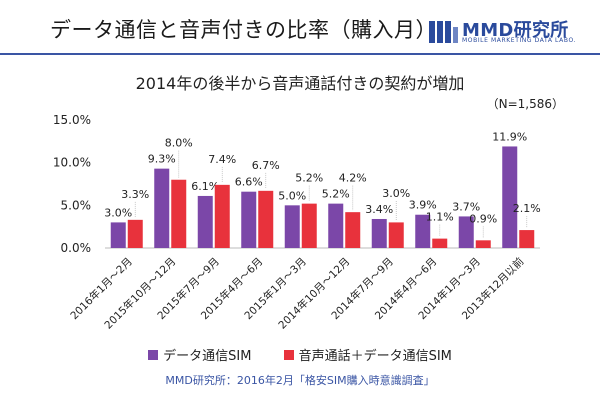  Describe the element at coordinates (266, 165) in the screenshot. I see `data-label-voice-sim: 6.7%` at that location.